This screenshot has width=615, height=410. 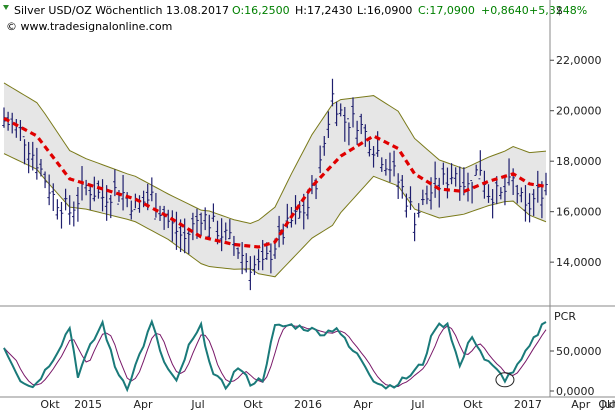 I want to click on price-tick: 18,0000, so click(x=576, y=161).